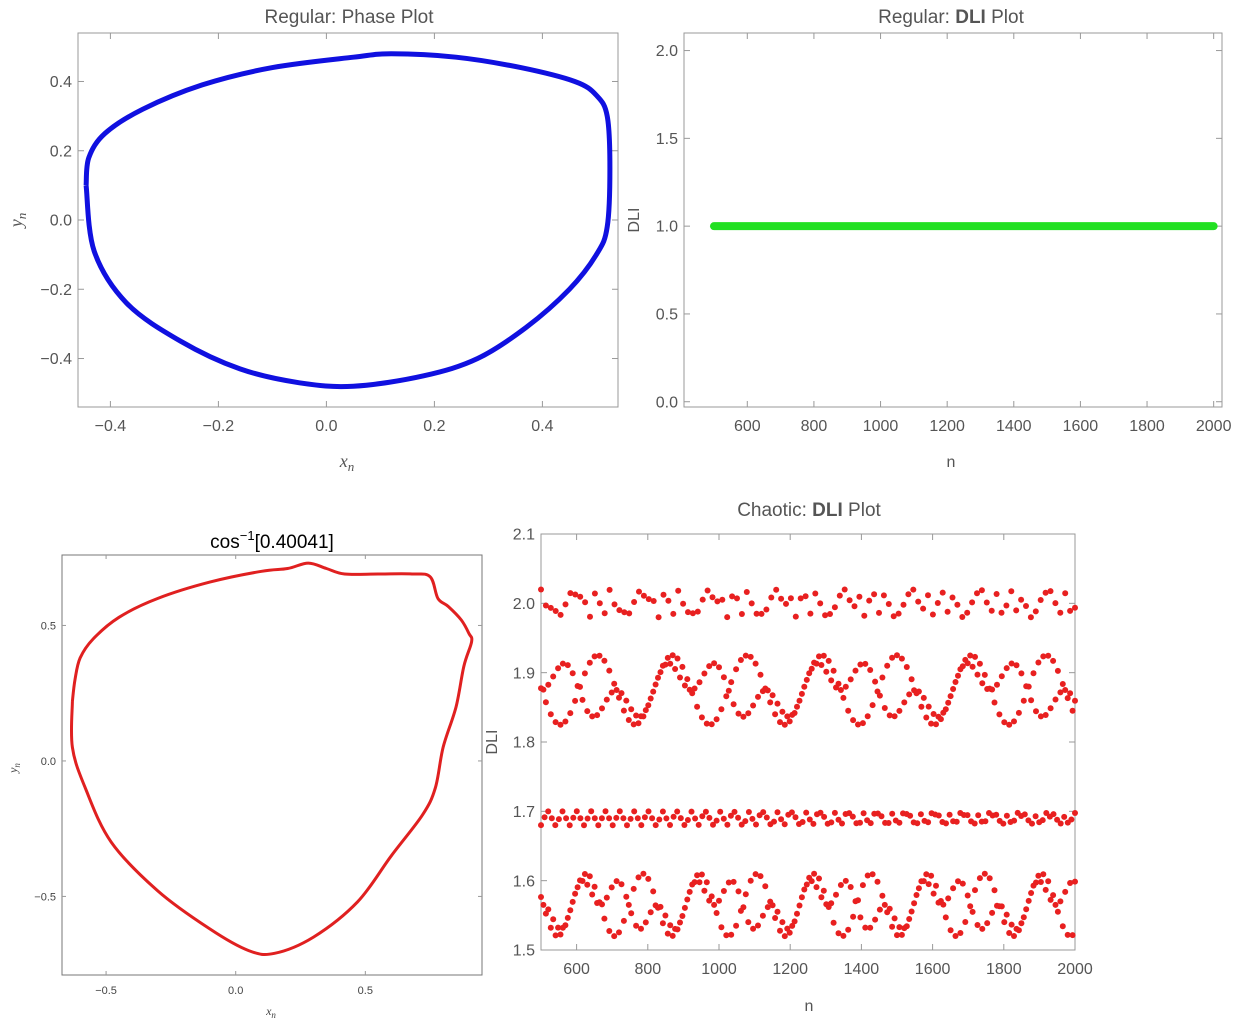 The image size is (1239, 1019). What do you see at coordinates (1214, 426) in the screenshot?
I see `x-tick-label: 2000` at bounding box center [1214, 426].